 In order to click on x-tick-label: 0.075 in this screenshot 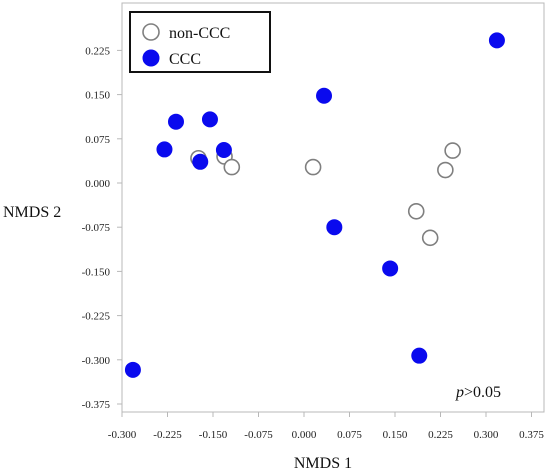, I will do `click(349, 435)`.